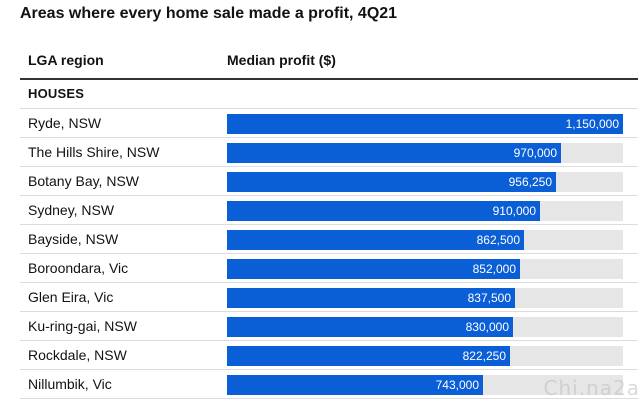 Image resolution: width=644 pixels, height=402 pixels. What do you see at coordinates (592, 124) in the screenshot?
I see `bar-value-label: 1,150,000` at bounding box center [592, 124].